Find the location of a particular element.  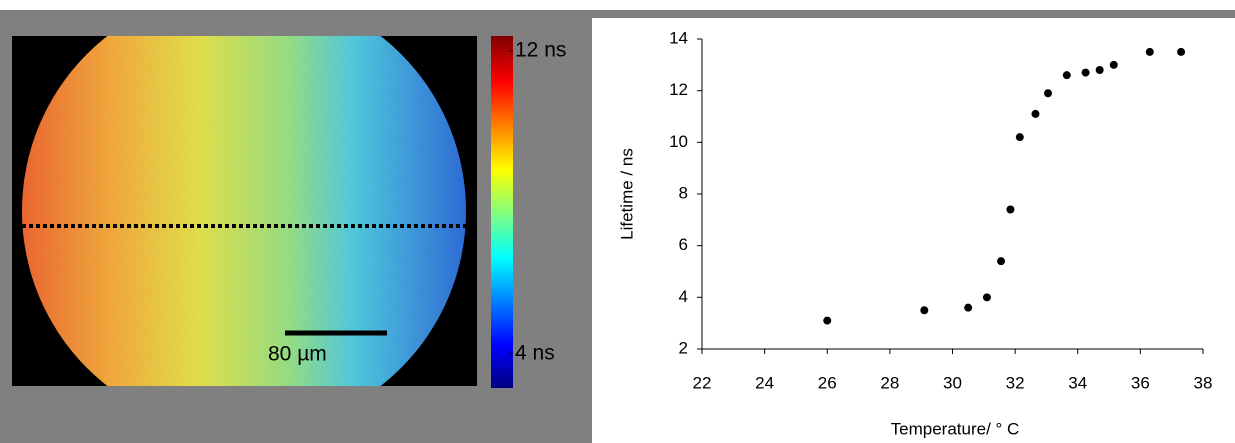

x-tick-label: 22 is located at coordinates (702, 382).